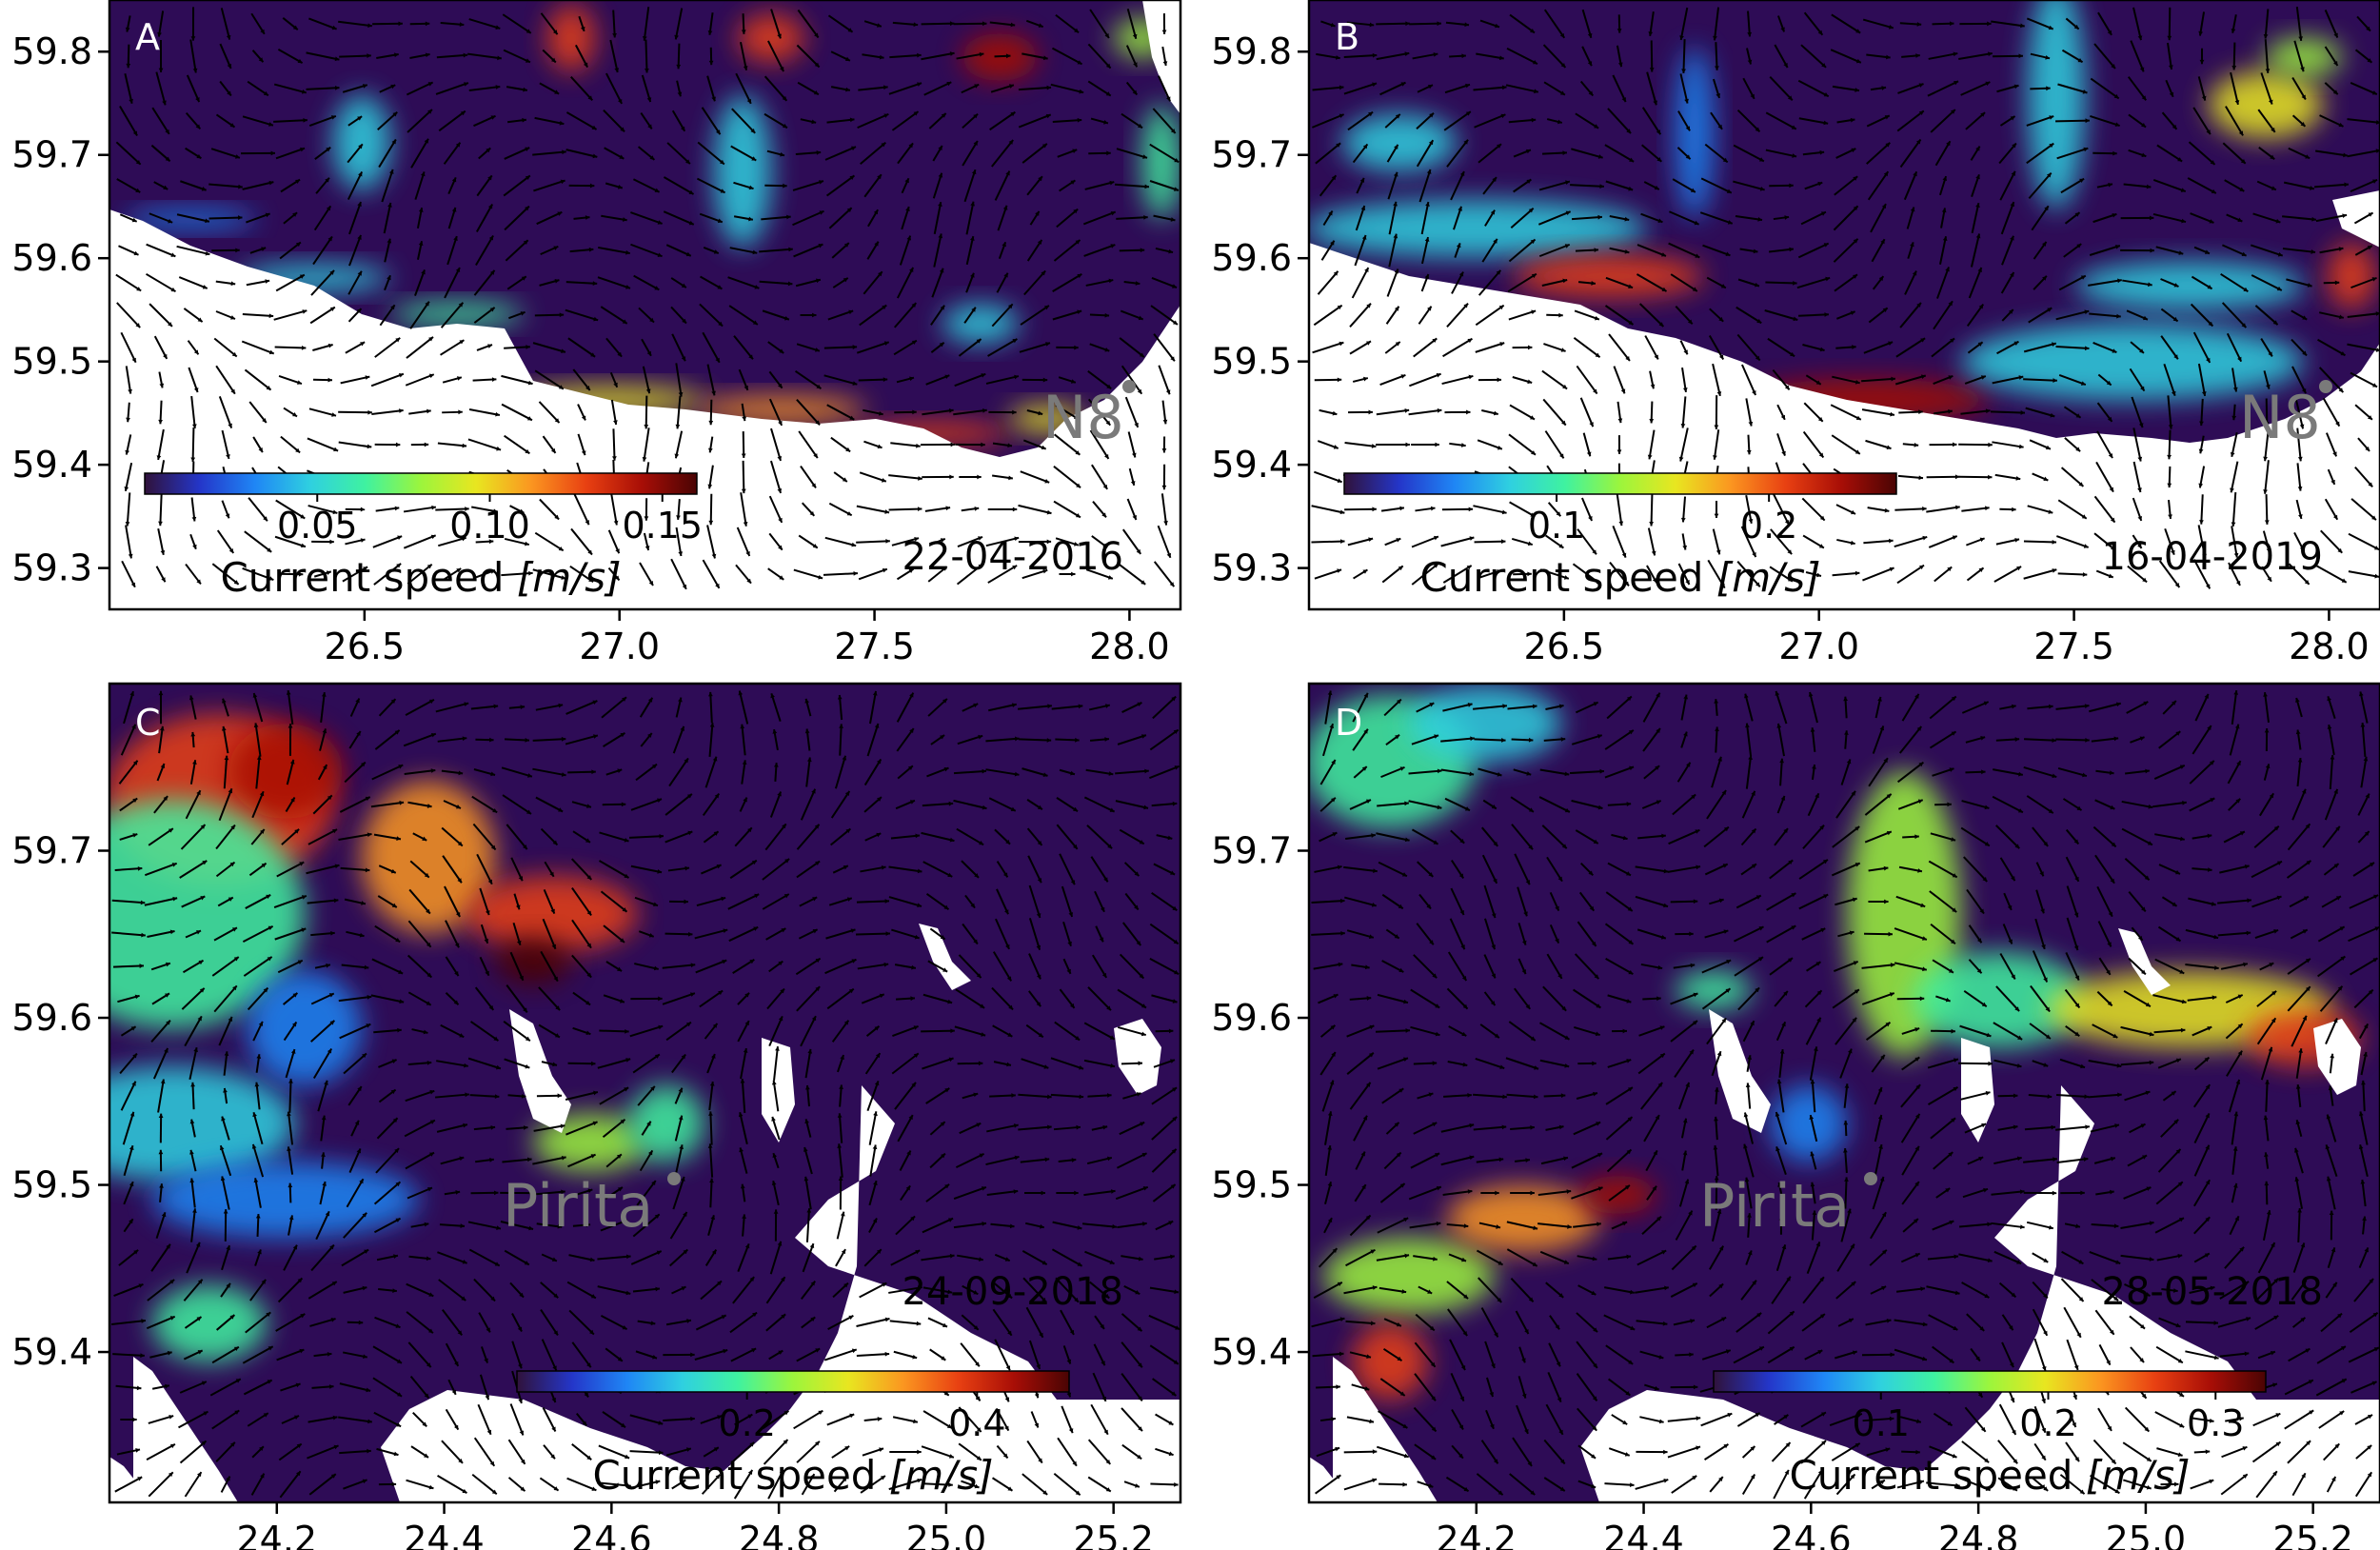 Image resolution: width=2380 pixels, height=1550 pixels. Describe the element at coordinates (1347, 37) in the screenshot. I see `panel-letter: B` at that location.